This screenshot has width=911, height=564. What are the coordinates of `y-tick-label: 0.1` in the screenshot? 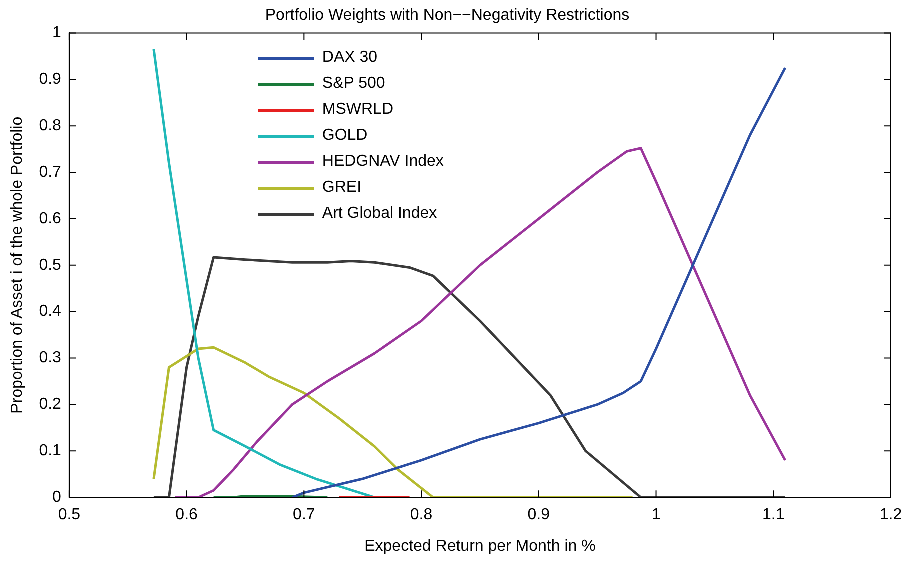 It's located at (50, 451).